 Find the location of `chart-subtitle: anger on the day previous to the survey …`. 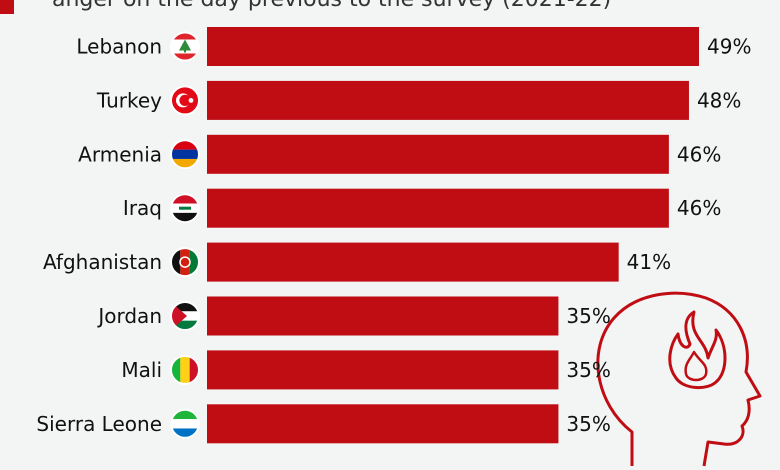

chart-subtitle: anger on the day previous to the survey … is located at coordinates (331, 7).